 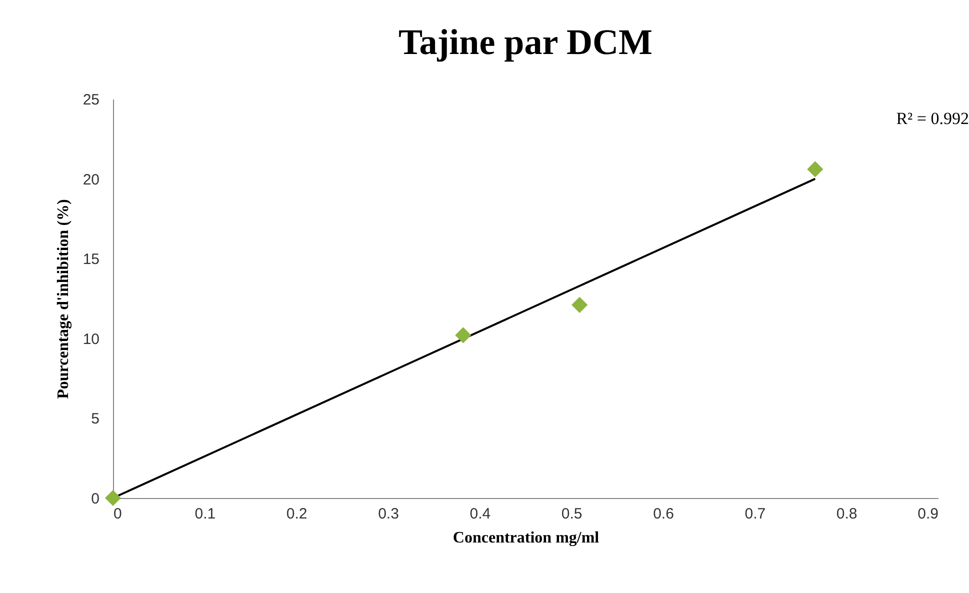 I want to click on x-tick-label: 0.2, so click(x=297, y=514).